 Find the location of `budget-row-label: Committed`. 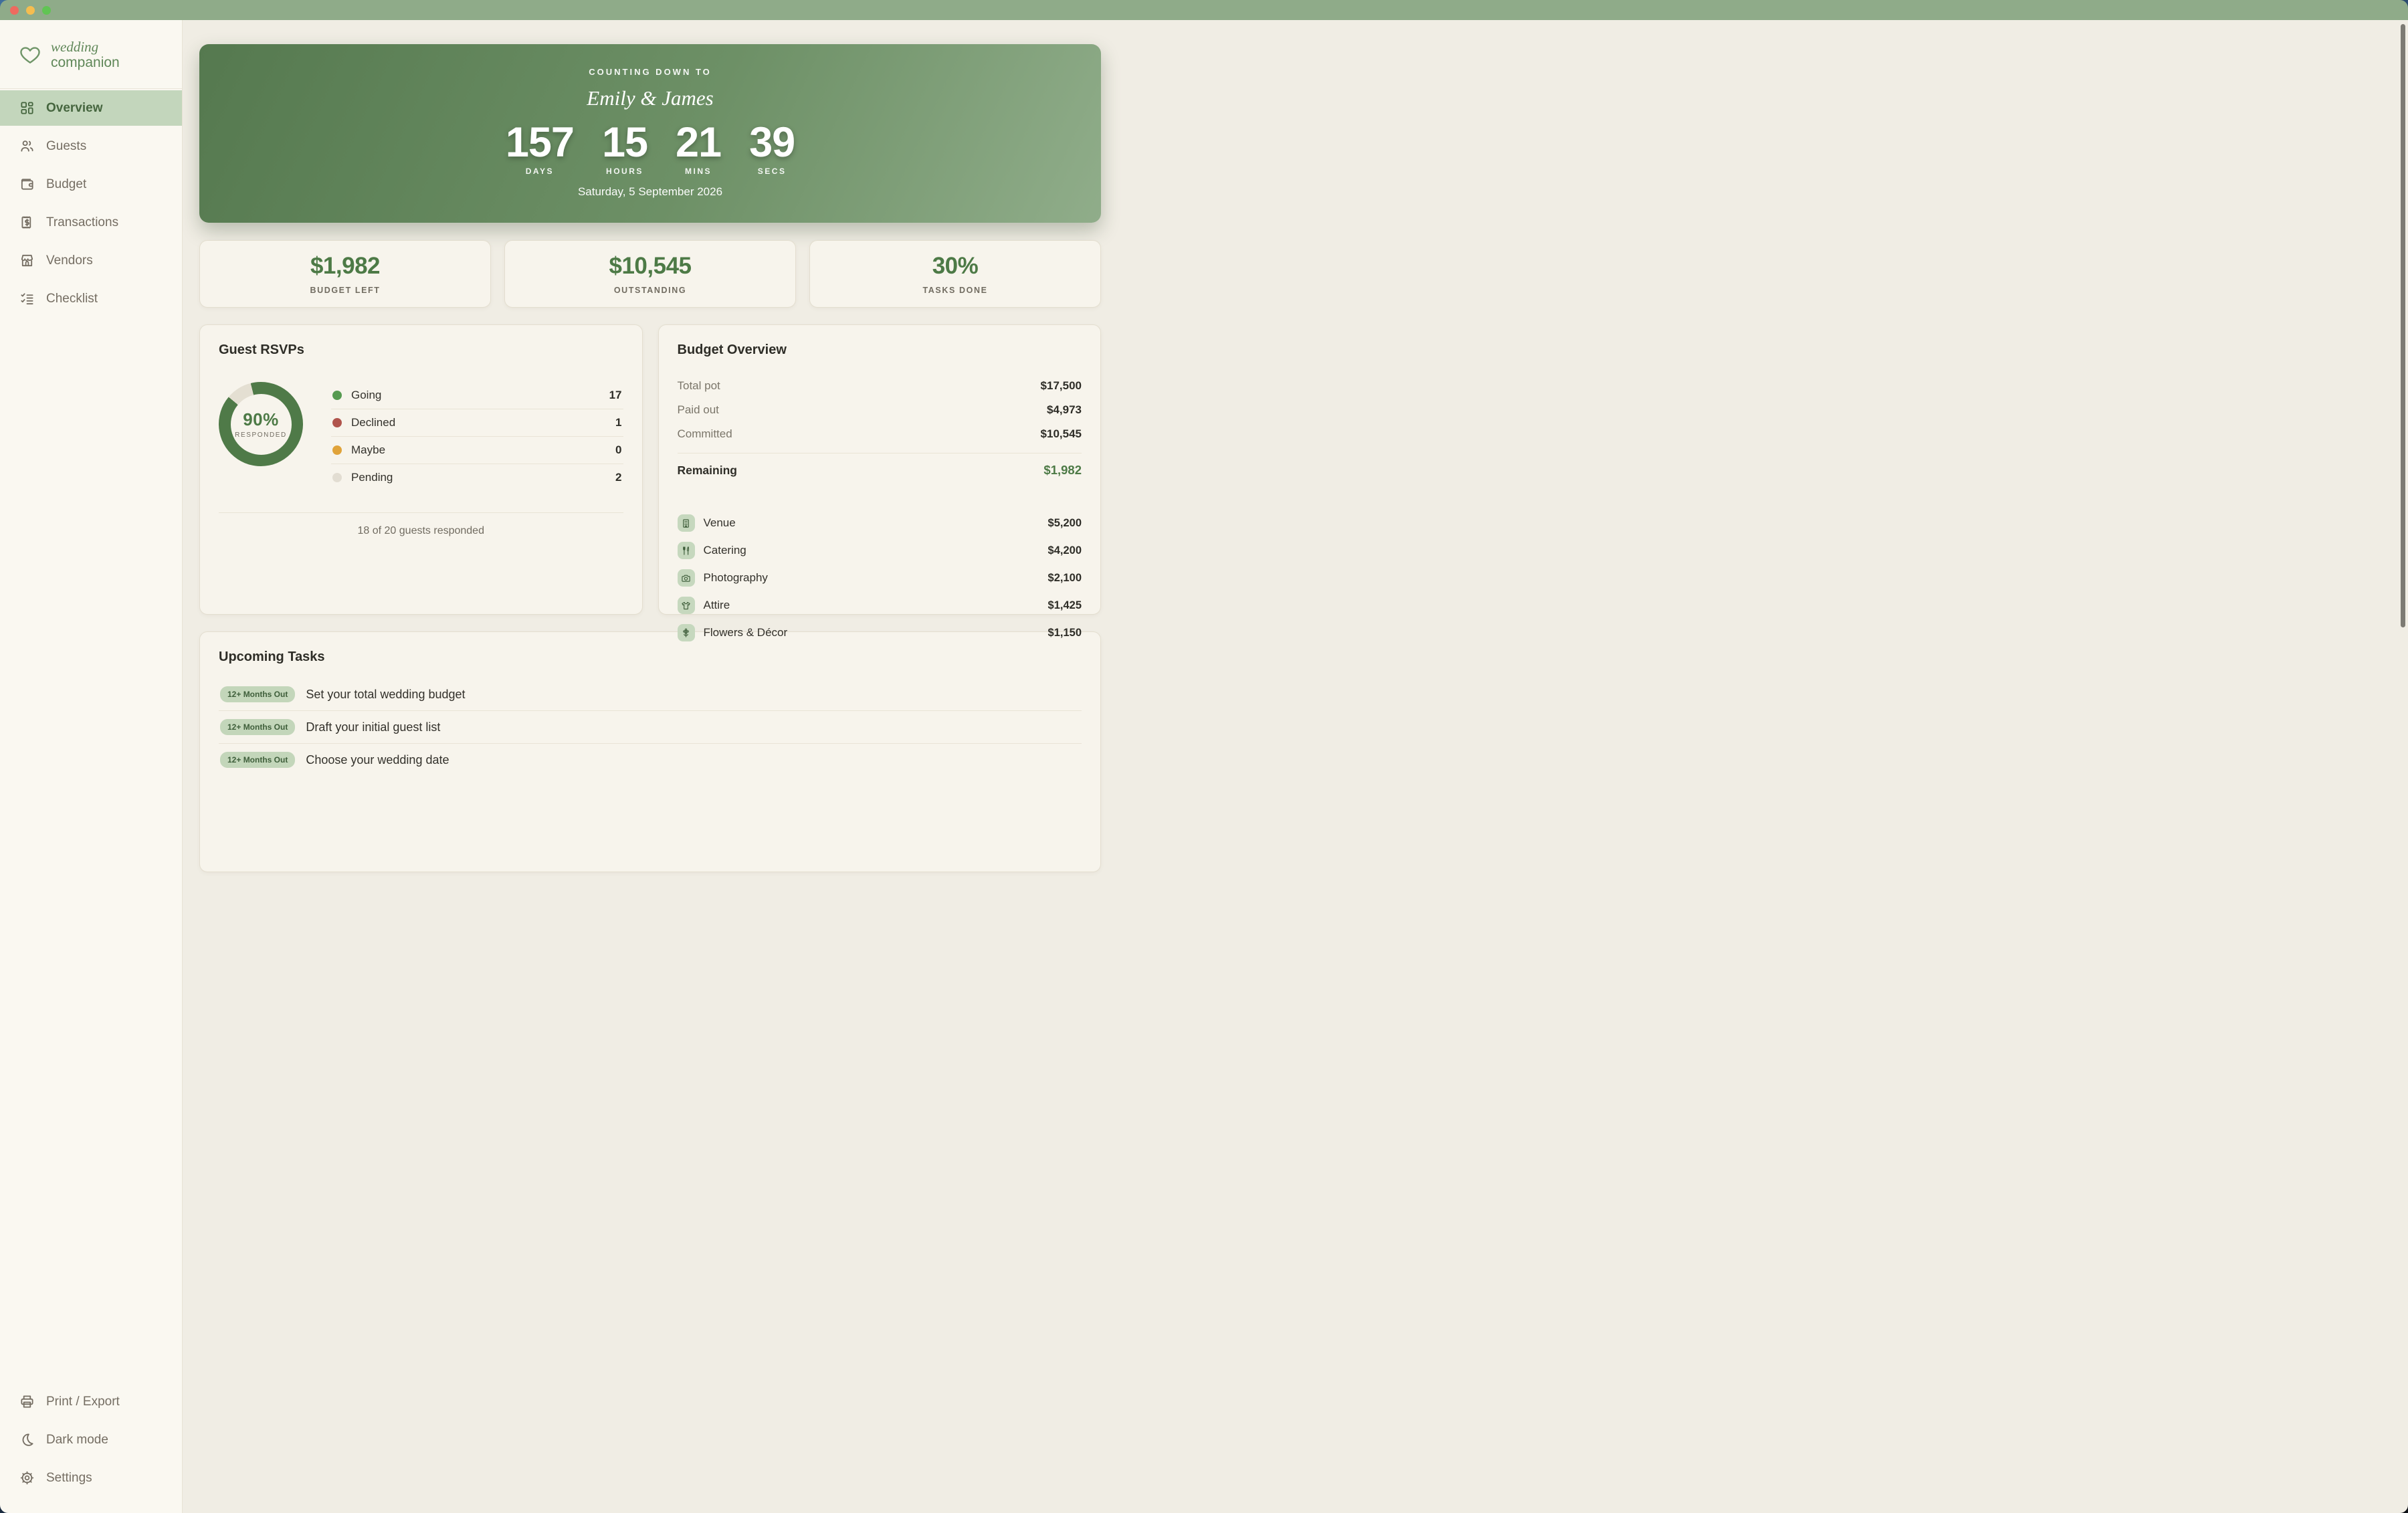

budget-row-label: Committed is located at coordinates (704, 433).